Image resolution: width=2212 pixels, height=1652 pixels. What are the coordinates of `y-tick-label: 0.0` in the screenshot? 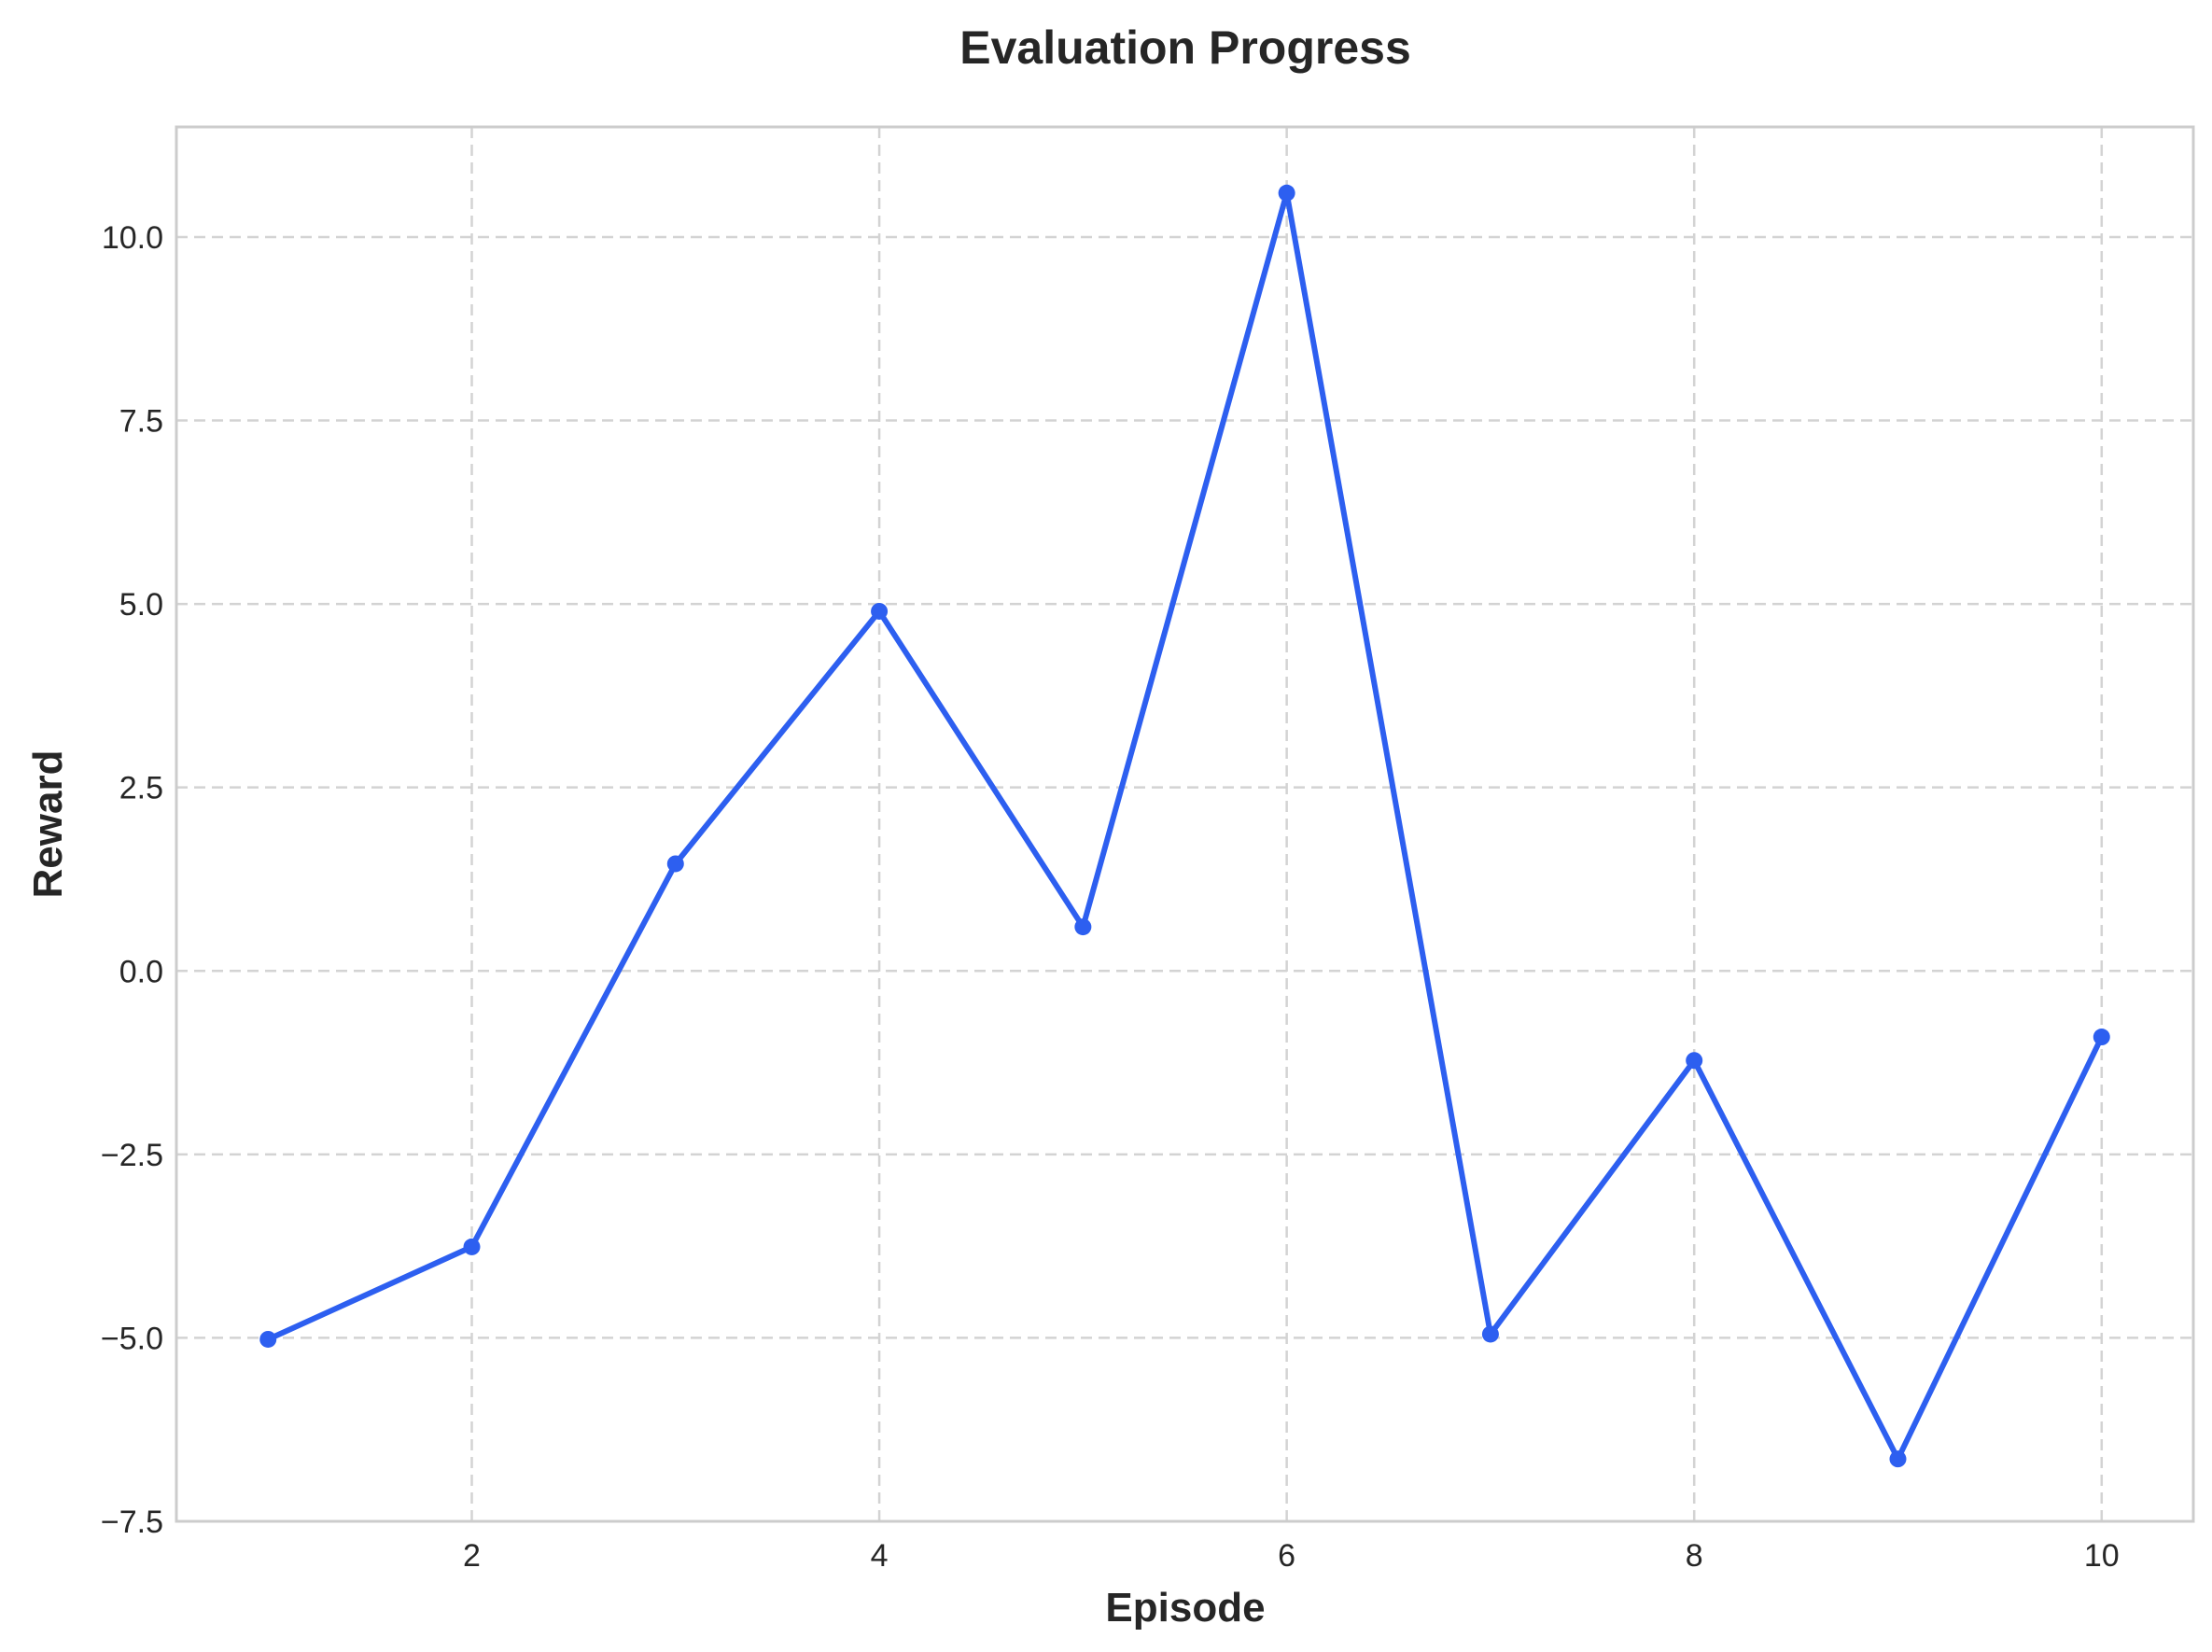 It's located at (141, 971).